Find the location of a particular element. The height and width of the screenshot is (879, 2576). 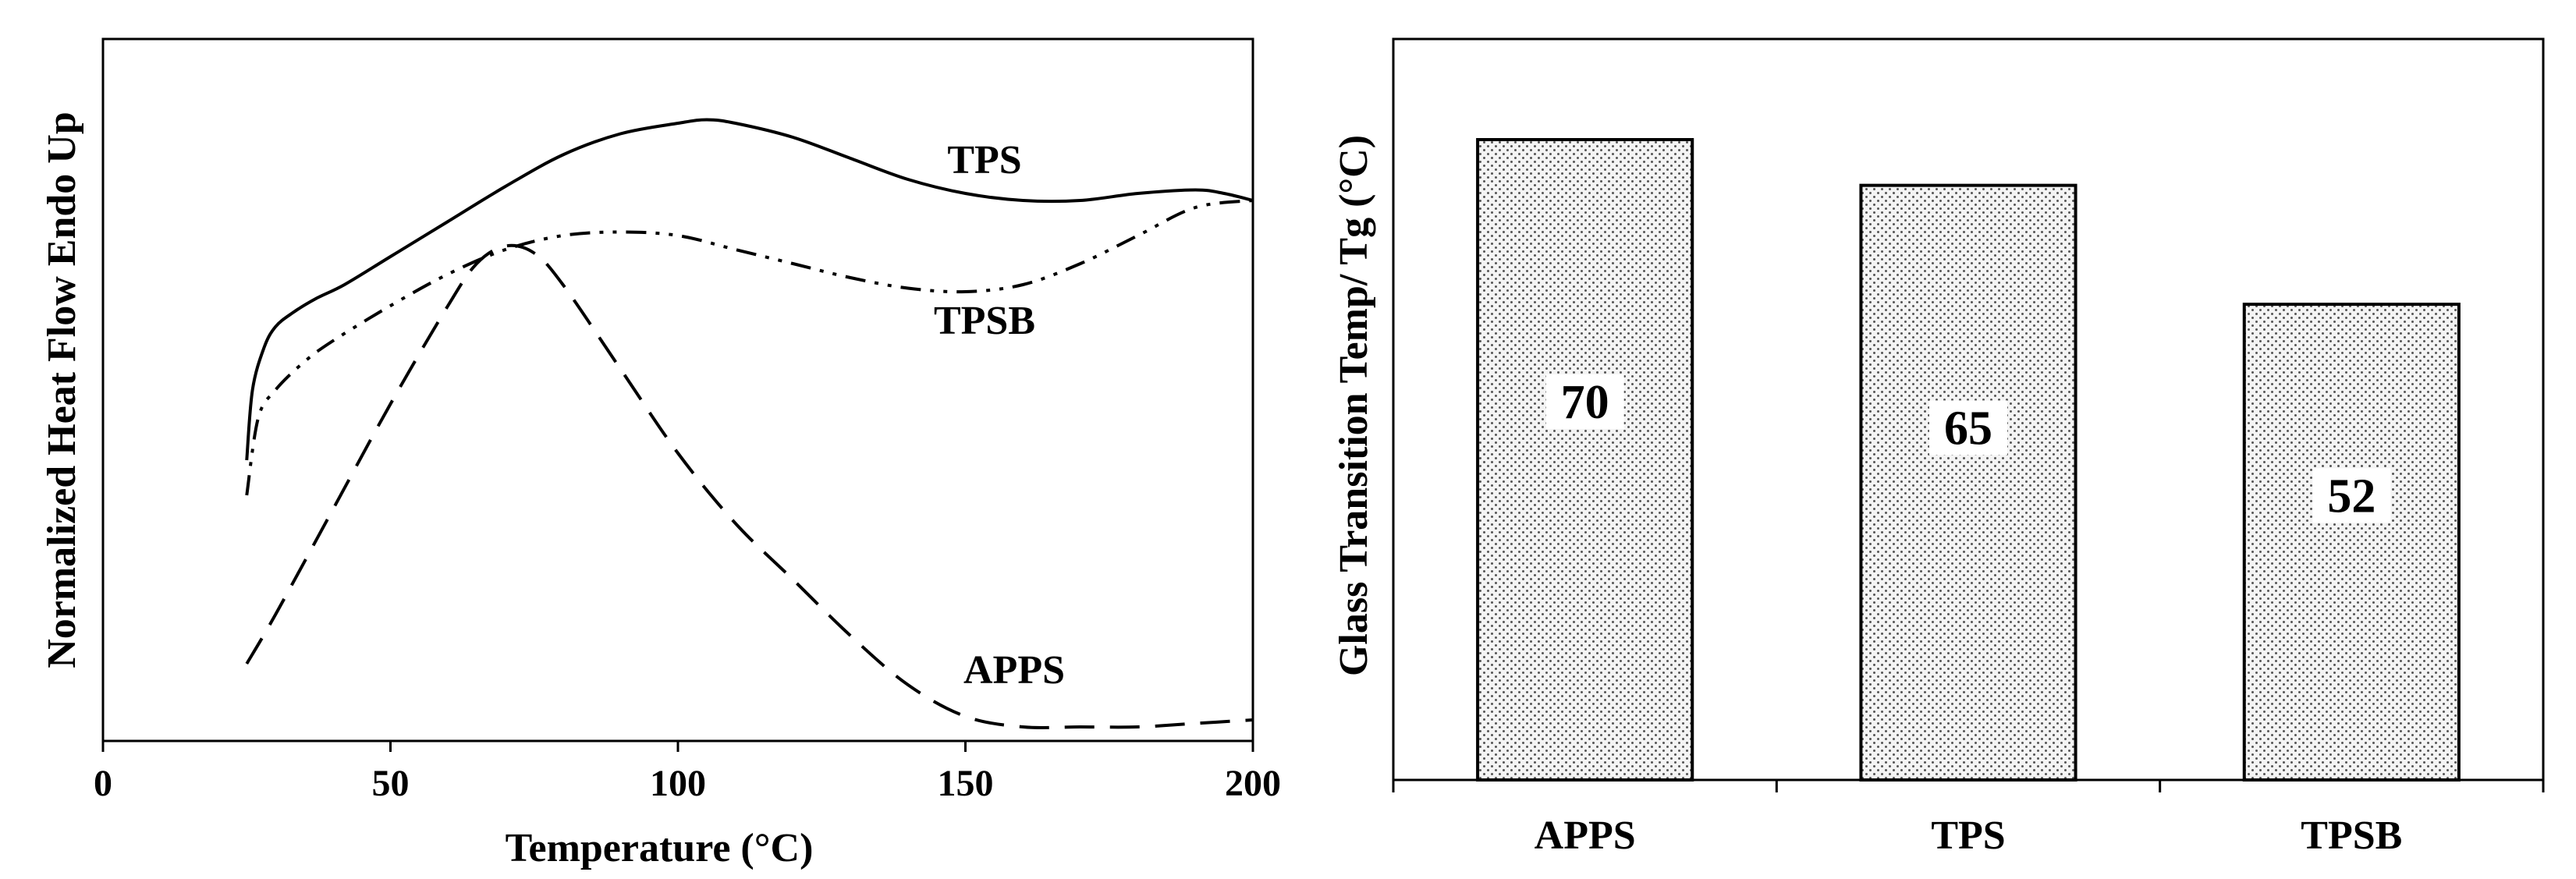

series-label-apps: APPS is located at coordinates (1014, 670).